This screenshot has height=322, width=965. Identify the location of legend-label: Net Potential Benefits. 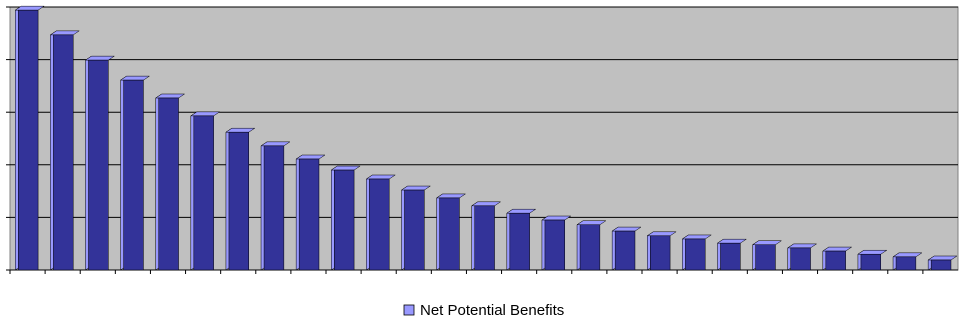
(492, 310).